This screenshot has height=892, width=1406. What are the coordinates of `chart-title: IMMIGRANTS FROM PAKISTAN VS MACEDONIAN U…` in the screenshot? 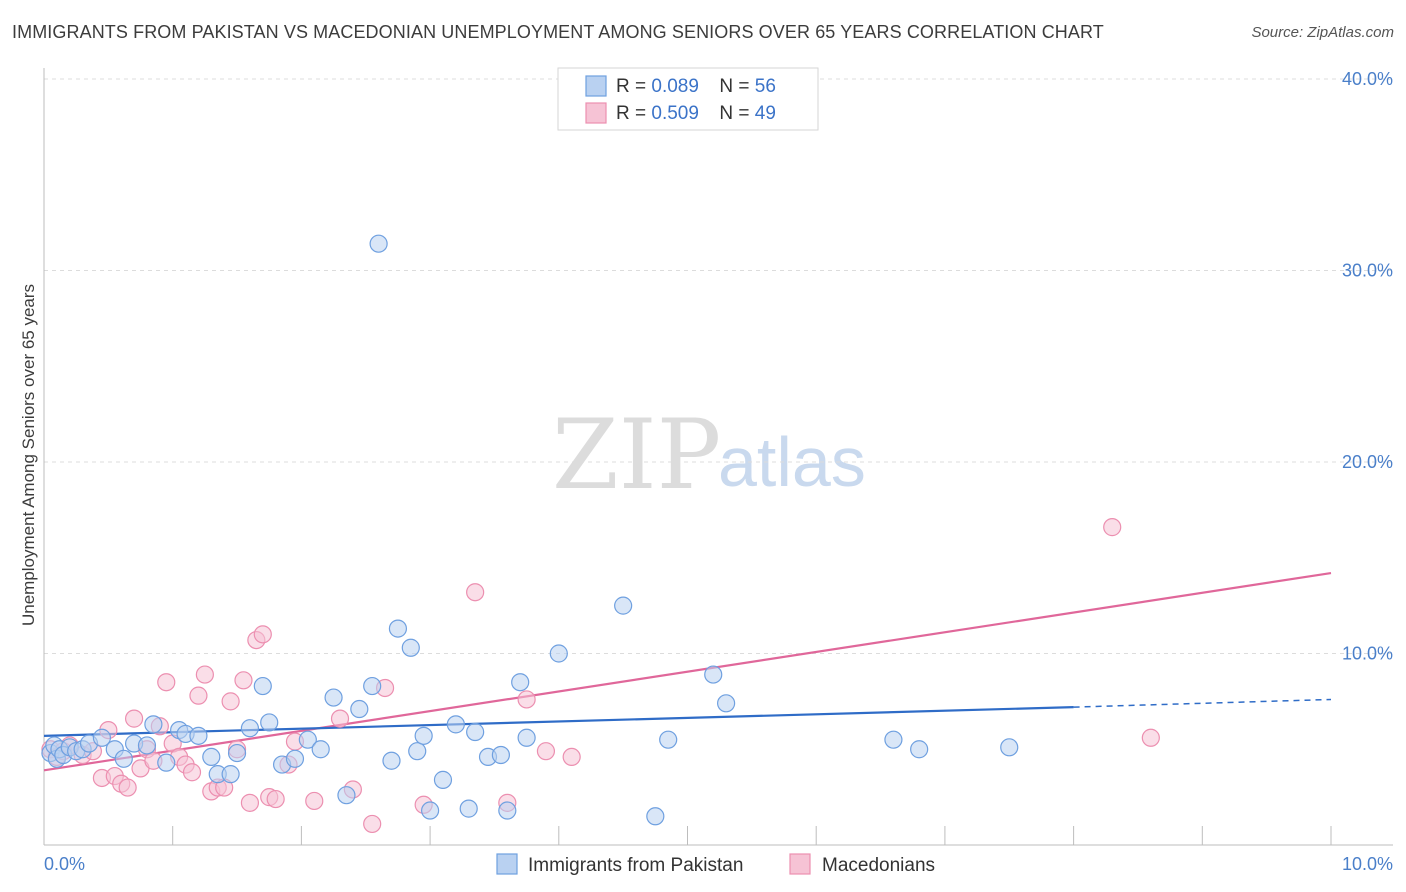 It's located at (558, 32).